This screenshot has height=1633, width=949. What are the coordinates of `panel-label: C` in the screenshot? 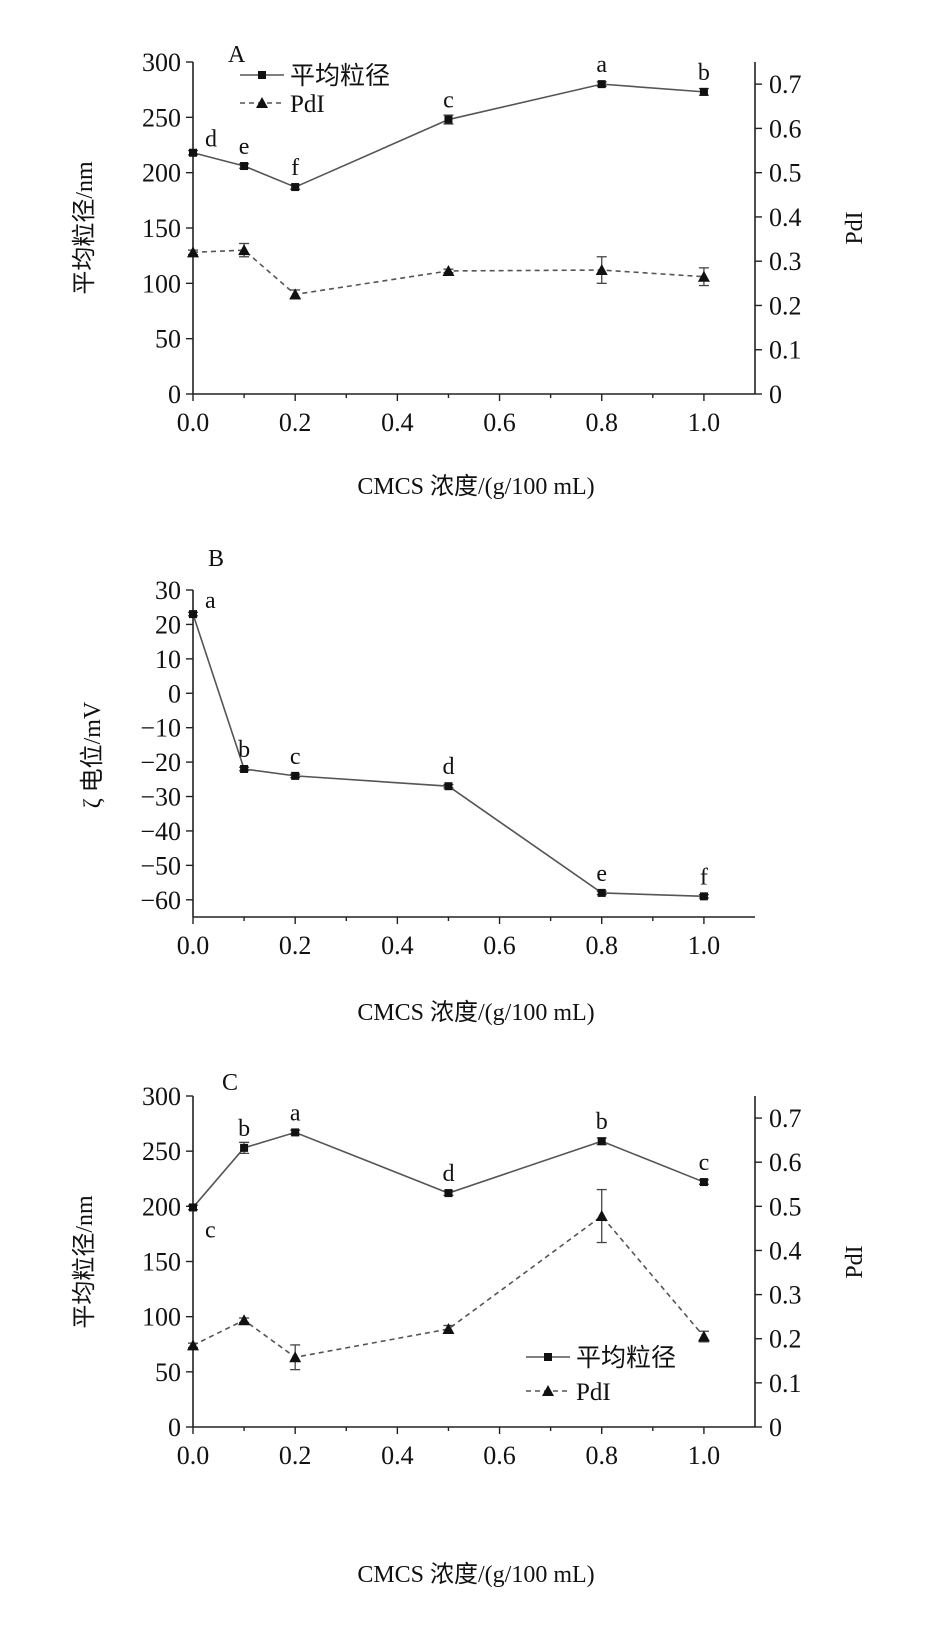 It's located at (230, 1083).